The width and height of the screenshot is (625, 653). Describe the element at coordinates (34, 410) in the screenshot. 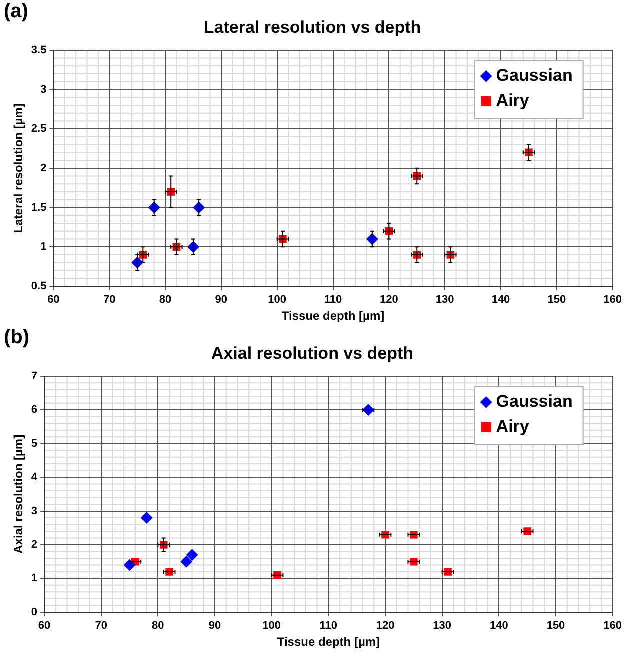

I see `y-tick-label: 6` at that location.